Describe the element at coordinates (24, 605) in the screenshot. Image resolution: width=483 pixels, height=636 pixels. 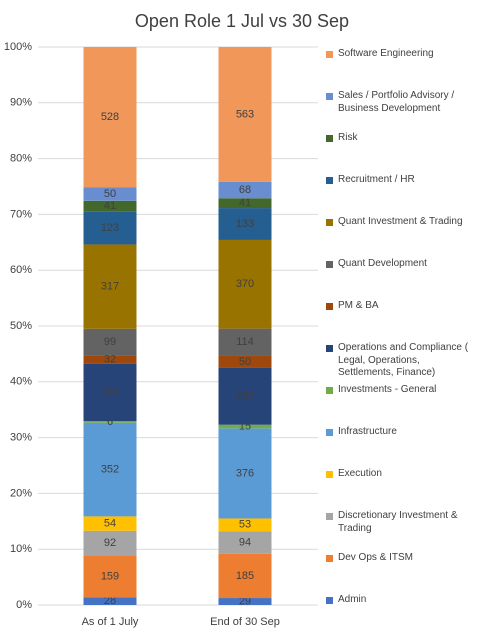
I see `y-tick-label: 0%` at that location.